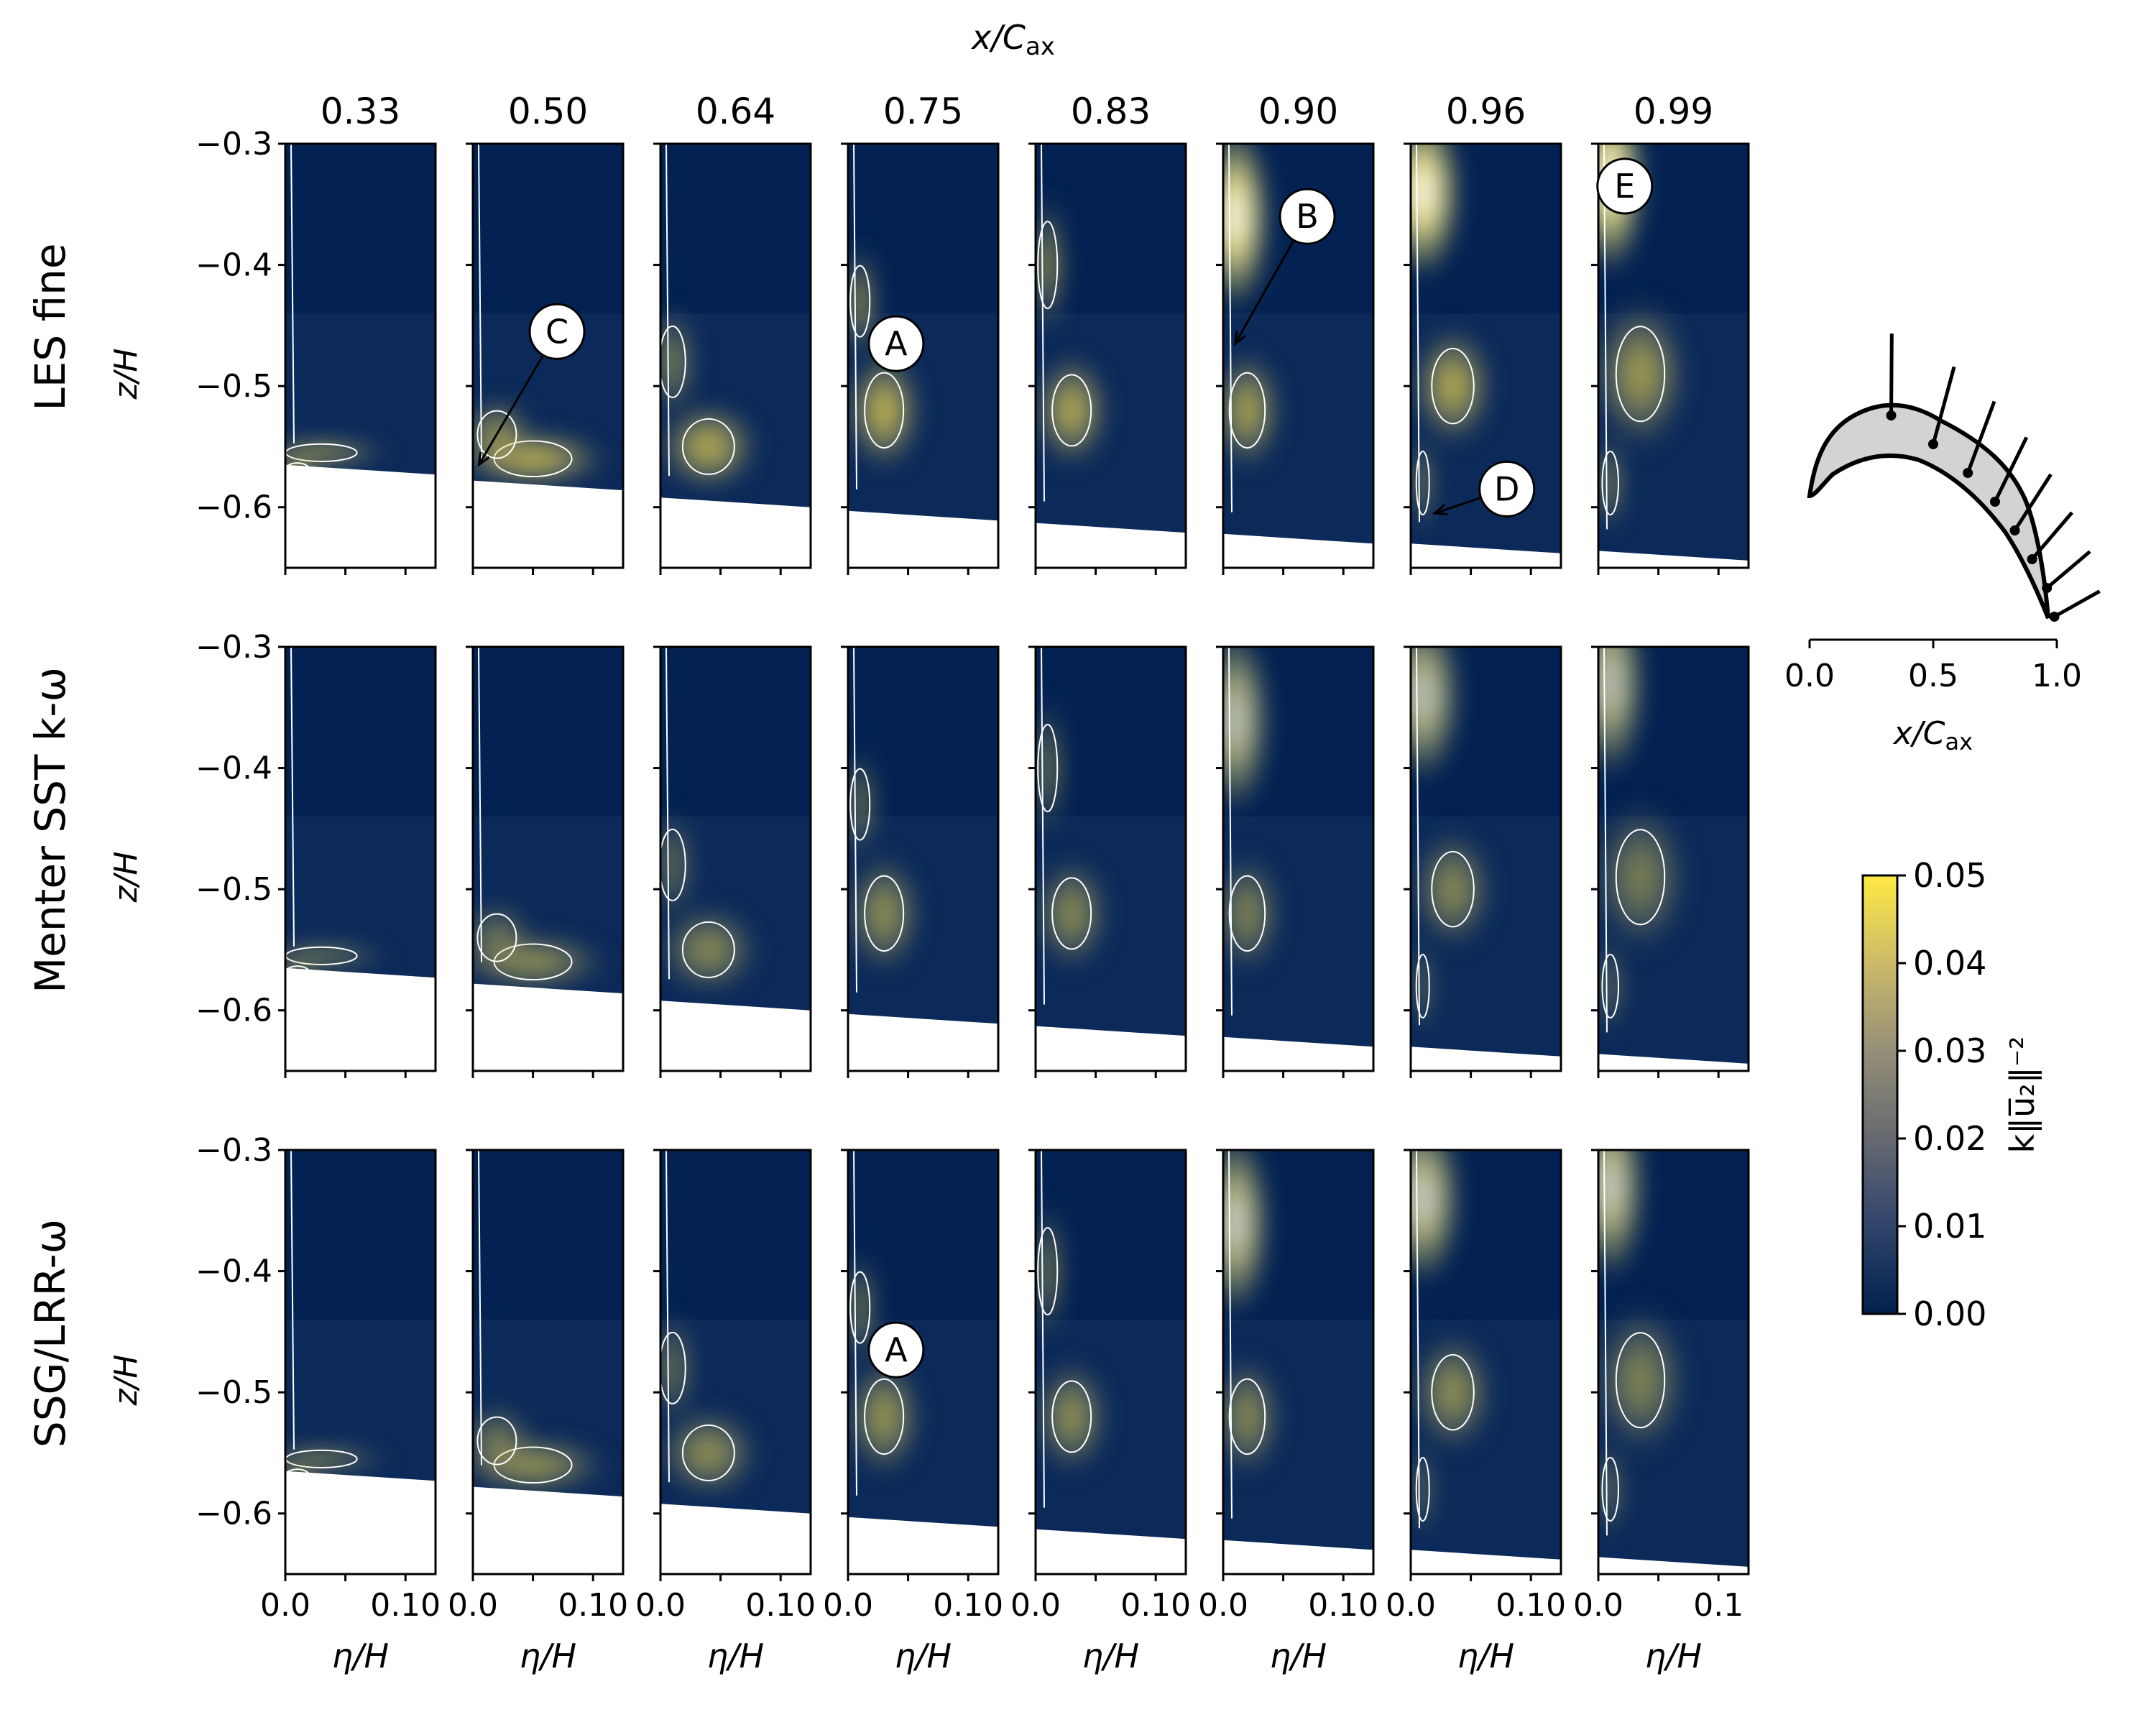 Image resolution: width=2156 pixels, height=1725 pixels. I want to click on blade-shape, so click(1929, 511).